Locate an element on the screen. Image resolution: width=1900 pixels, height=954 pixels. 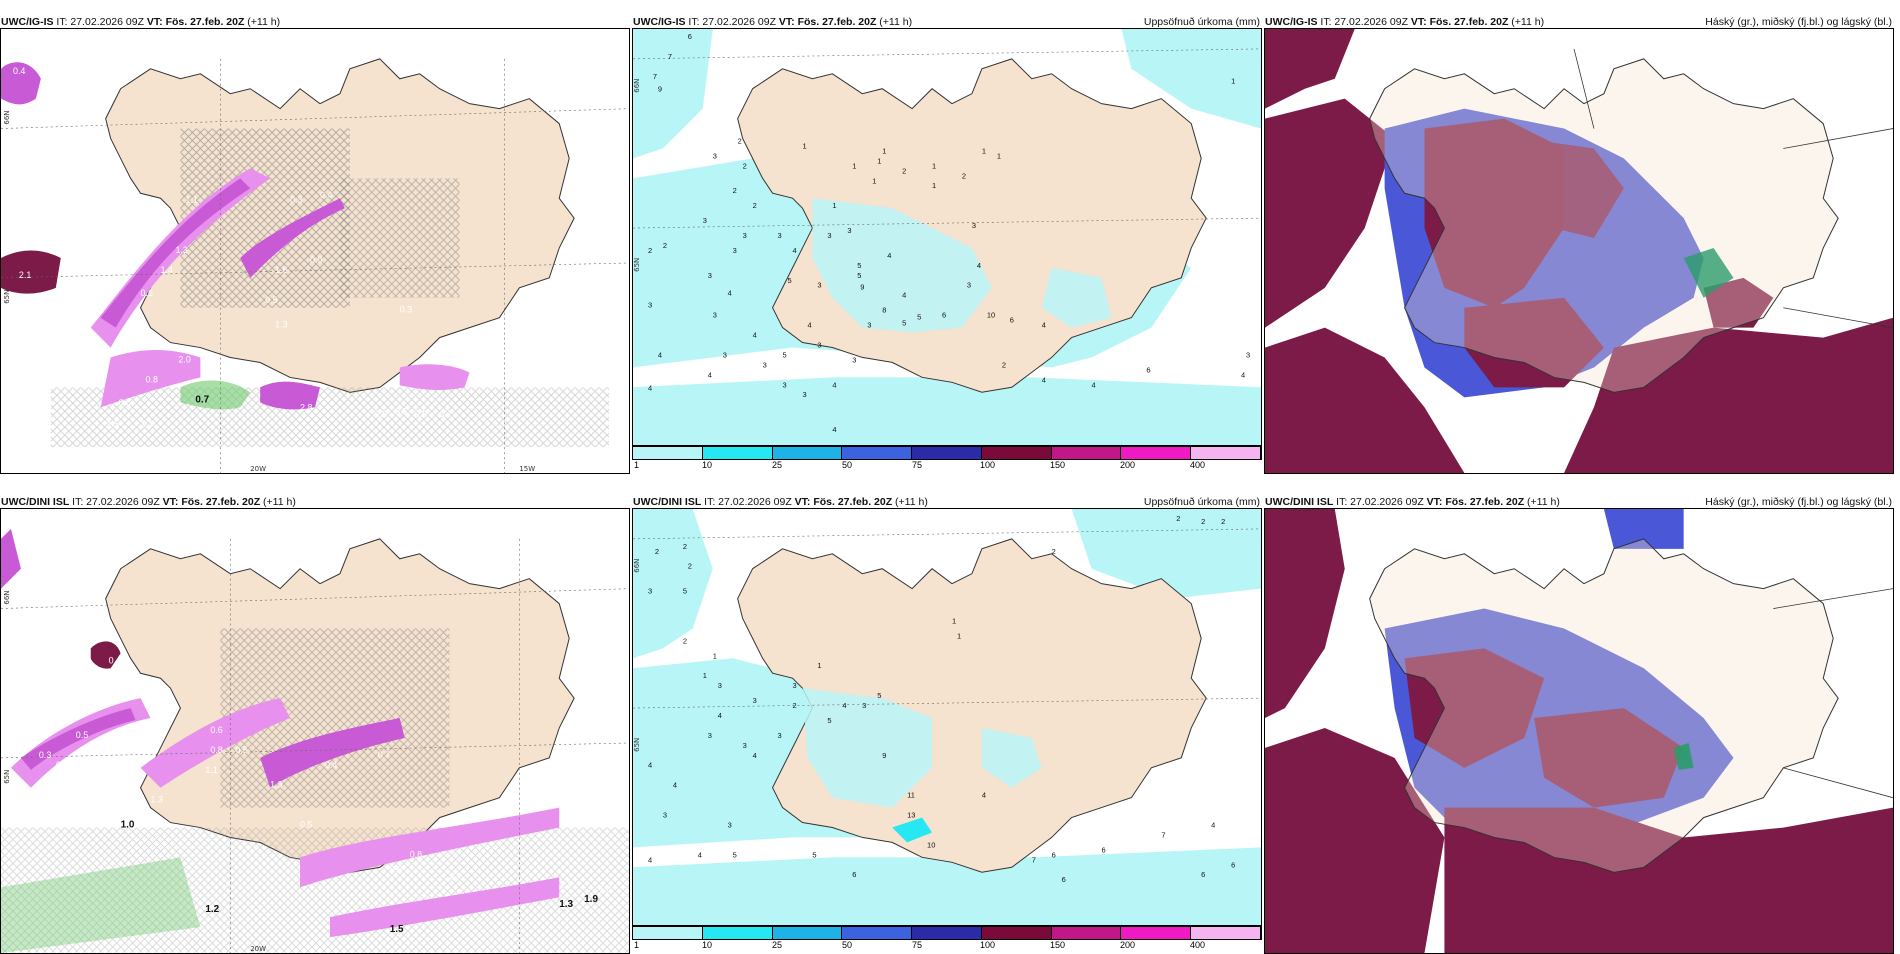
temp-label: 1.9 is located at coordinates (591, 899).